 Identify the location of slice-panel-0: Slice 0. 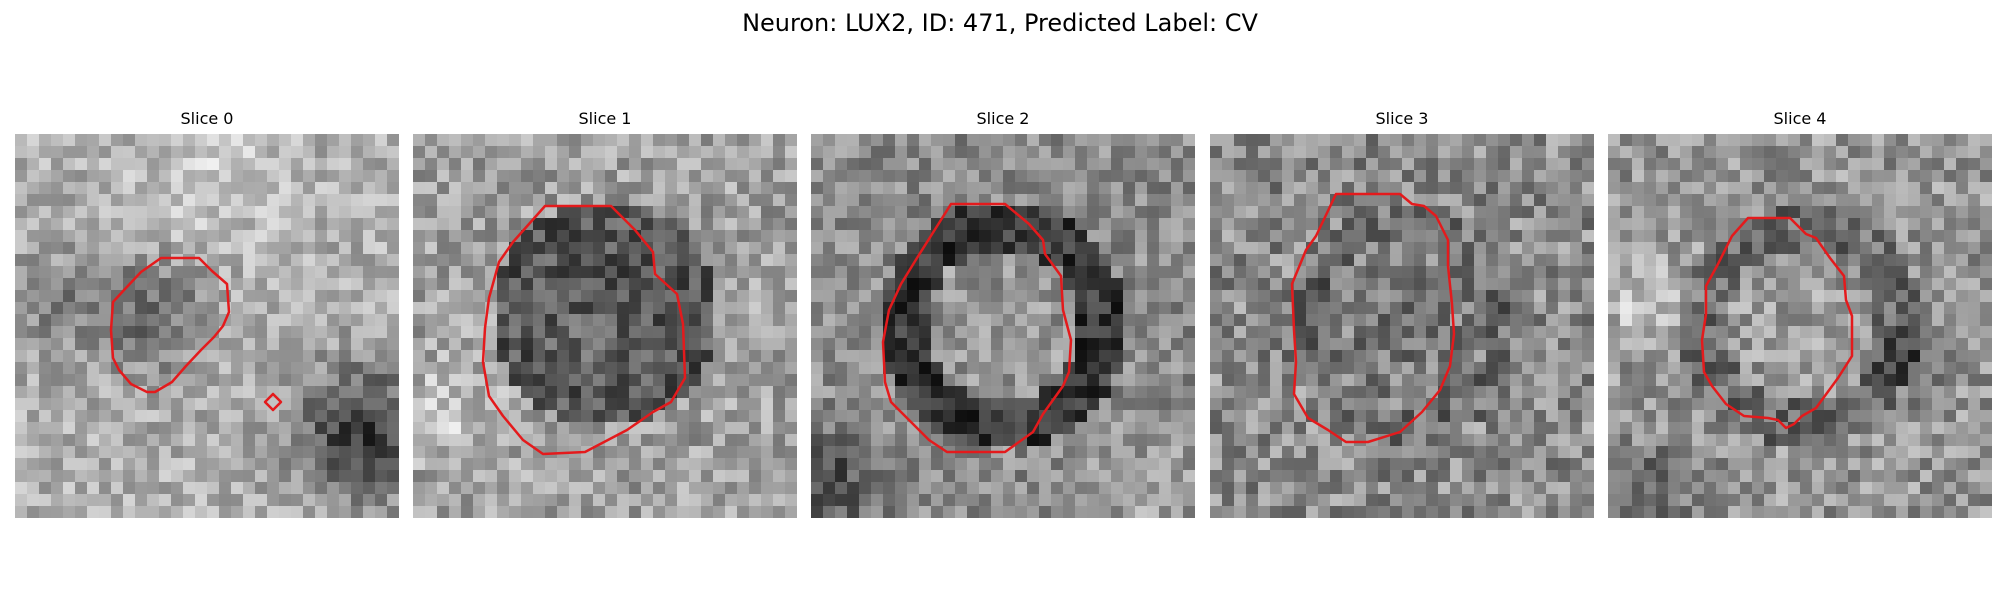
(207, 313).